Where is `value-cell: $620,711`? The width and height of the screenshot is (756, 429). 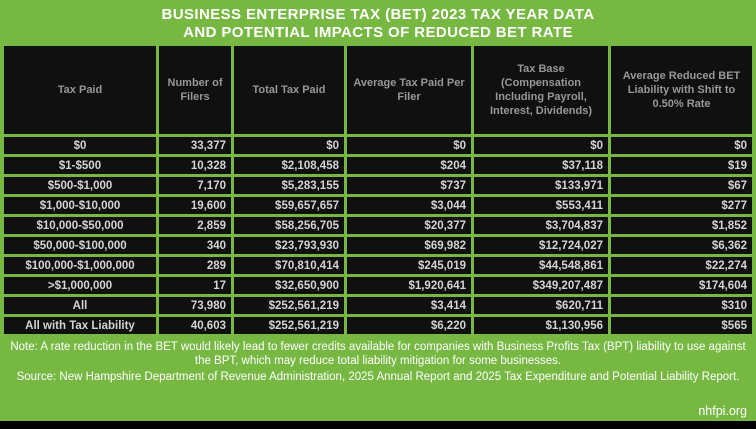
value-cell: $620,711 is located at coordinates (541, 305).